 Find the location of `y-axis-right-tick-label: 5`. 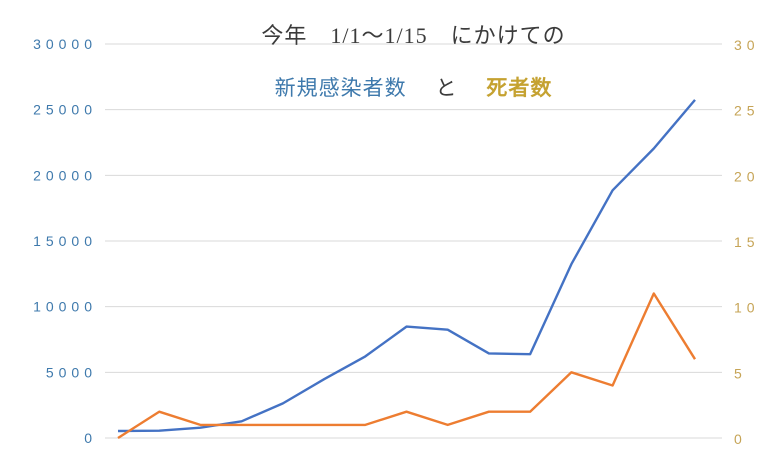

y-axis-right-tick-label: 5 is located at coordinates (740, 373).